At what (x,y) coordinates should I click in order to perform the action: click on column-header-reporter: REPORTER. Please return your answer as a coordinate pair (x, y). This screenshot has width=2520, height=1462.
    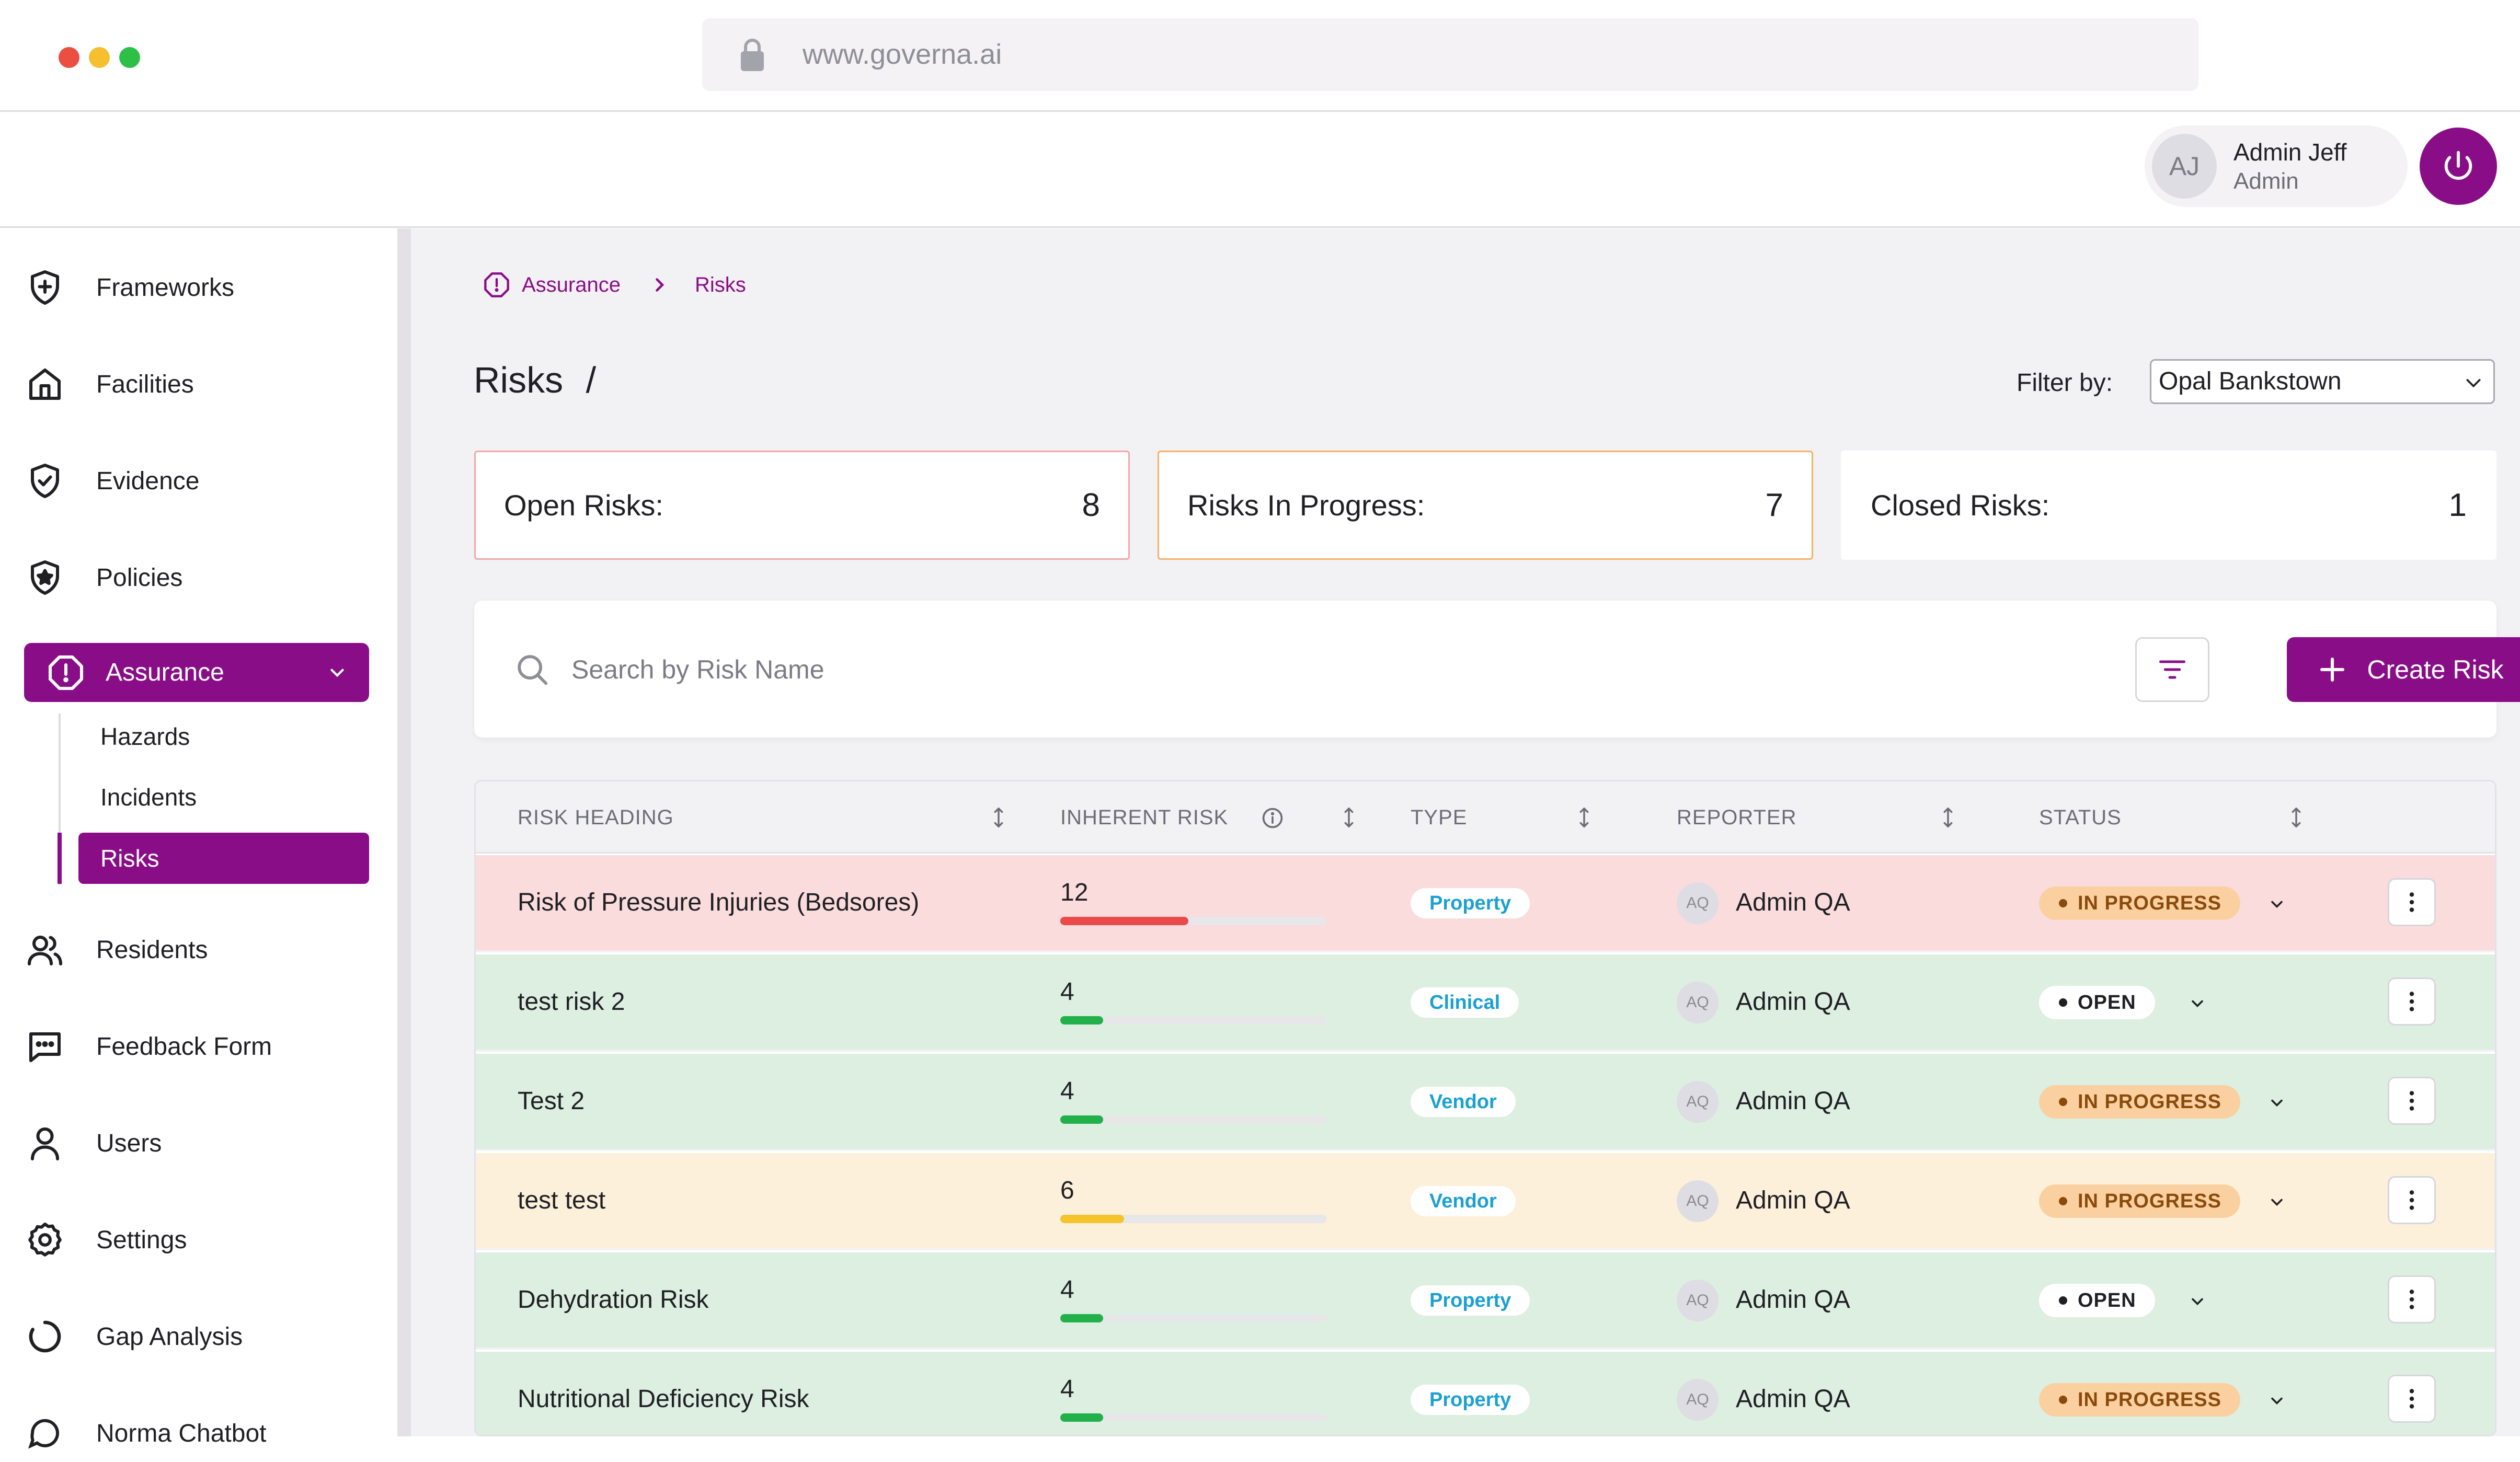
    Looking at the image, I should click on (1737, 817).